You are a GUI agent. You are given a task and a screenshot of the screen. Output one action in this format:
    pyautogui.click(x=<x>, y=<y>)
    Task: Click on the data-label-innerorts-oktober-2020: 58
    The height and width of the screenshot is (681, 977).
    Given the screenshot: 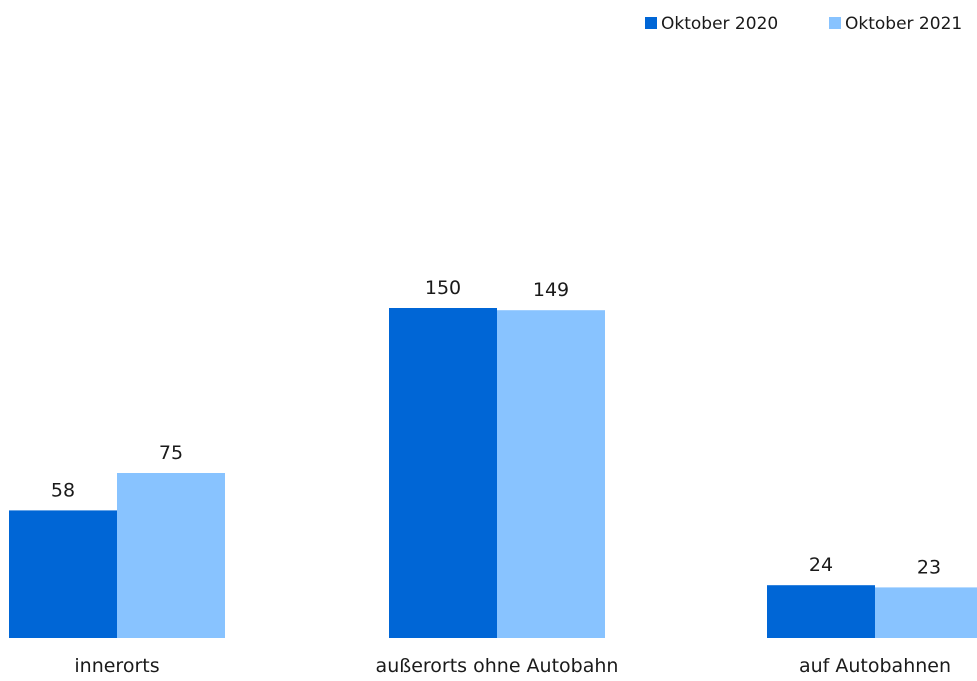 What is the action you would take?
    pyautogui.click(x=63, y=490)
    